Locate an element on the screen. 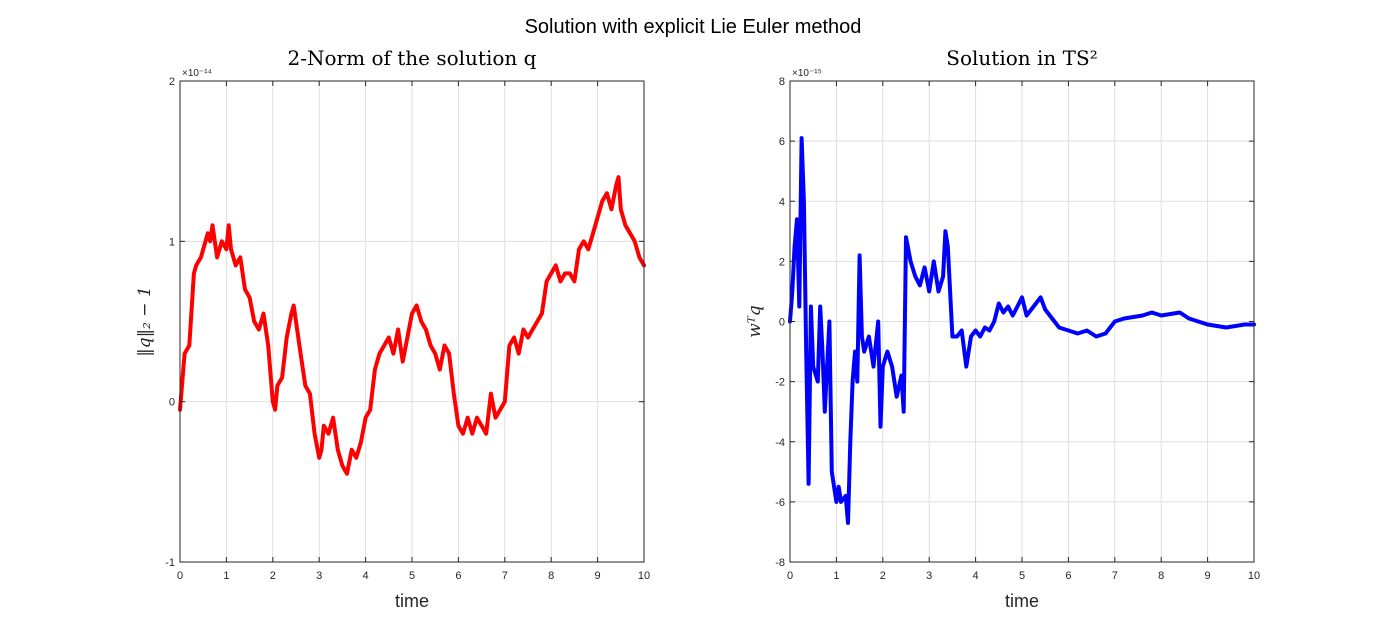 Image resolution: width=1386 pixels, height=626 pixels. panel-title: Solution in TS² is located at coordinates (1021, 58).